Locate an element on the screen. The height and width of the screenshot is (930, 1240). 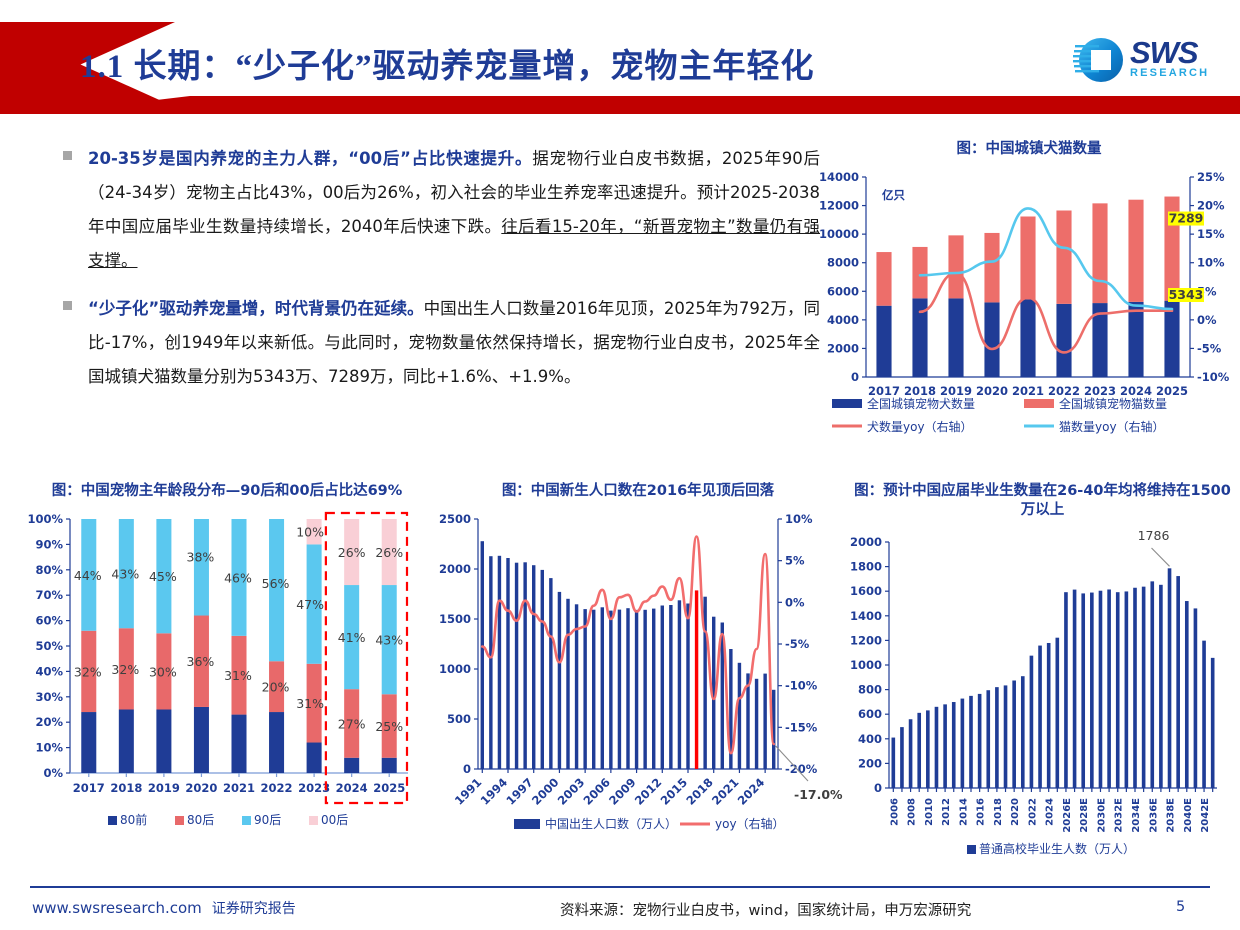
legend-label: 80后 is located at coordinates (200, 820).